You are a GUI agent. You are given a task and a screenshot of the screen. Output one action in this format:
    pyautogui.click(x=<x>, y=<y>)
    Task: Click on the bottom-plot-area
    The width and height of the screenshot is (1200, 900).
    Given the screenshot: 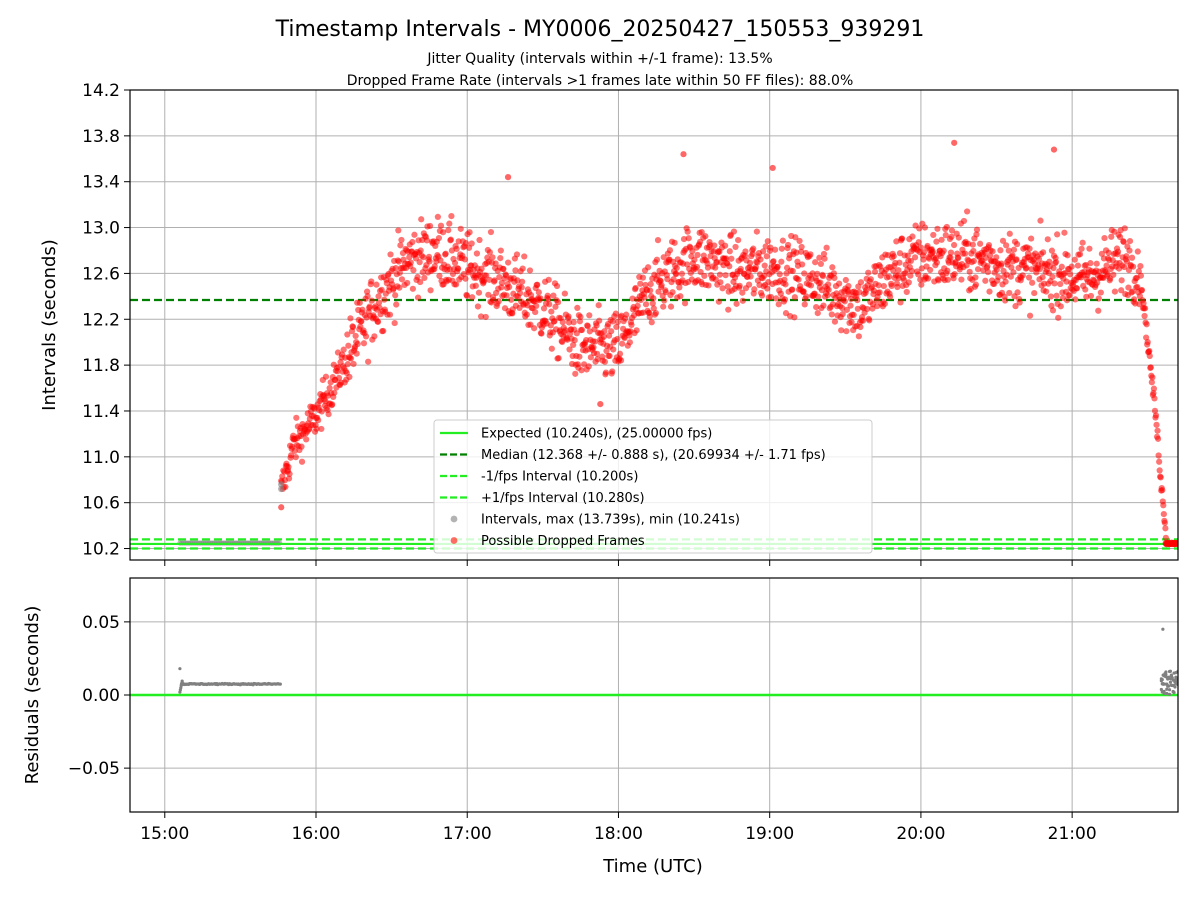 What is the action you would take?
    pyautogui.click(x=654, y=662)
    